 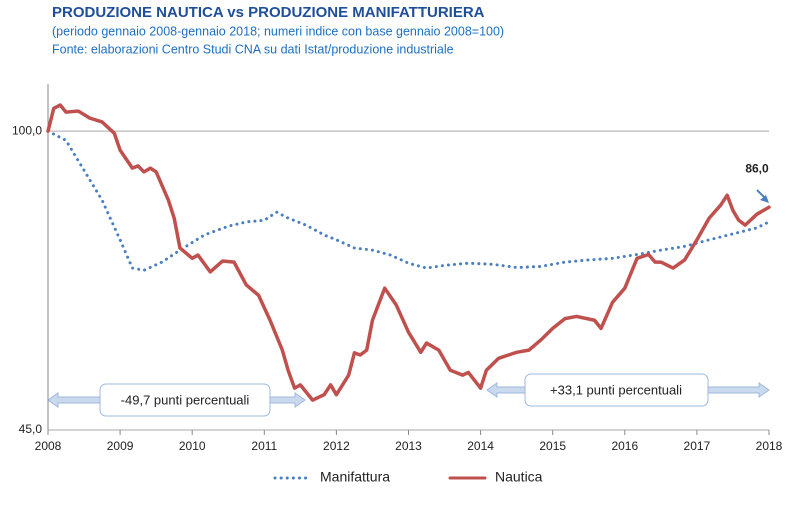 I want to click on x-tick-label: 2008, so click(x=48, y=446).